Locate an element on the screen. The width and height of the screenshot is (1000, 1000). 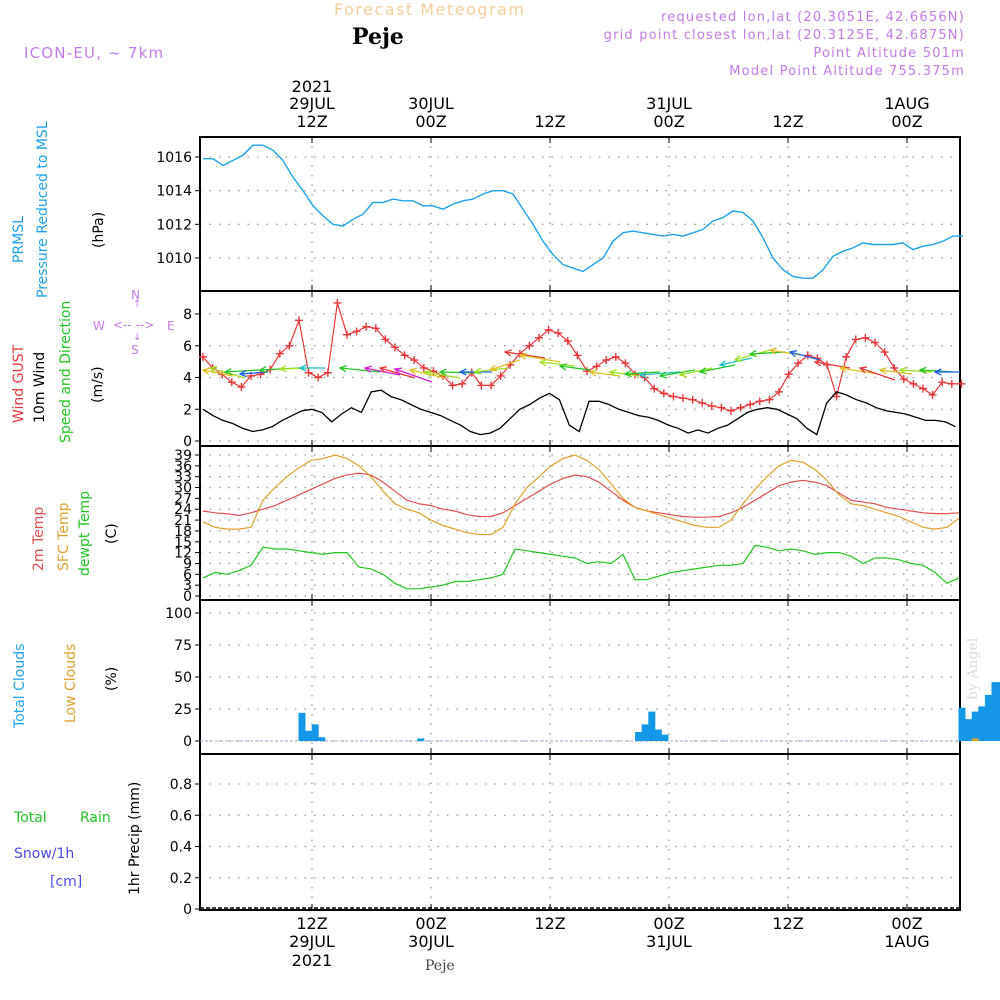
top-time-label-year: 2021 is located at coordinates (312, 86).